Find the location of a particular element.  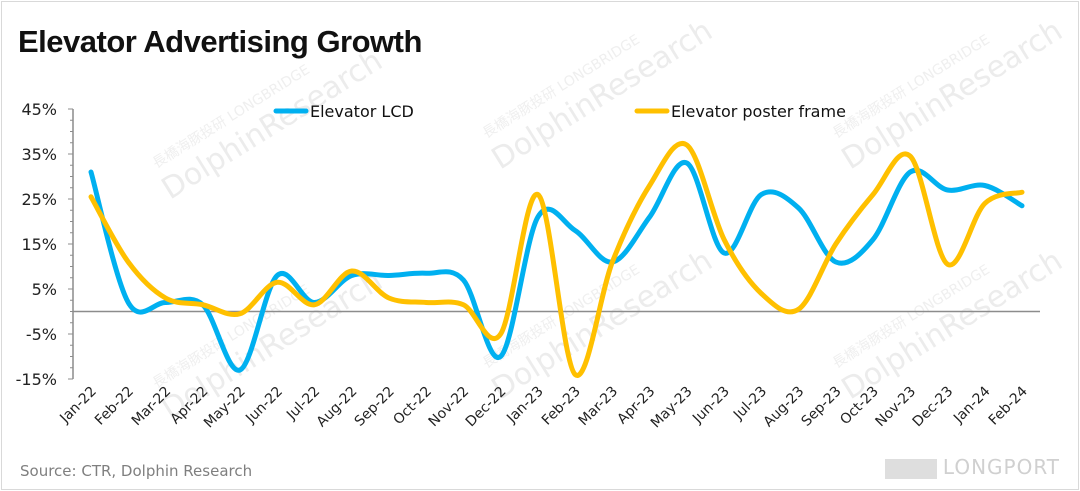

x-tick-label: Aug-23 is located at coordinates (784, 407).